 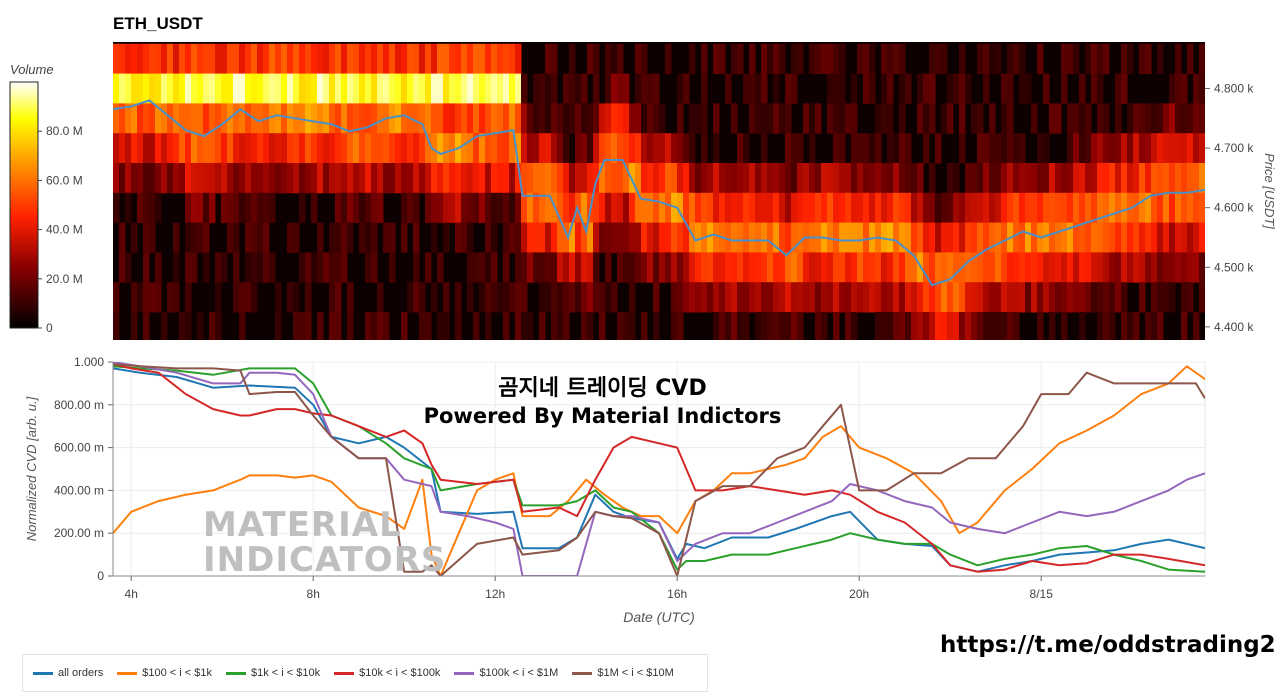 What do you see at coordinates (272, 673) in the screenshot?
I see `legend-item: $1k < i < $10k` at bounding box center [272, 673].